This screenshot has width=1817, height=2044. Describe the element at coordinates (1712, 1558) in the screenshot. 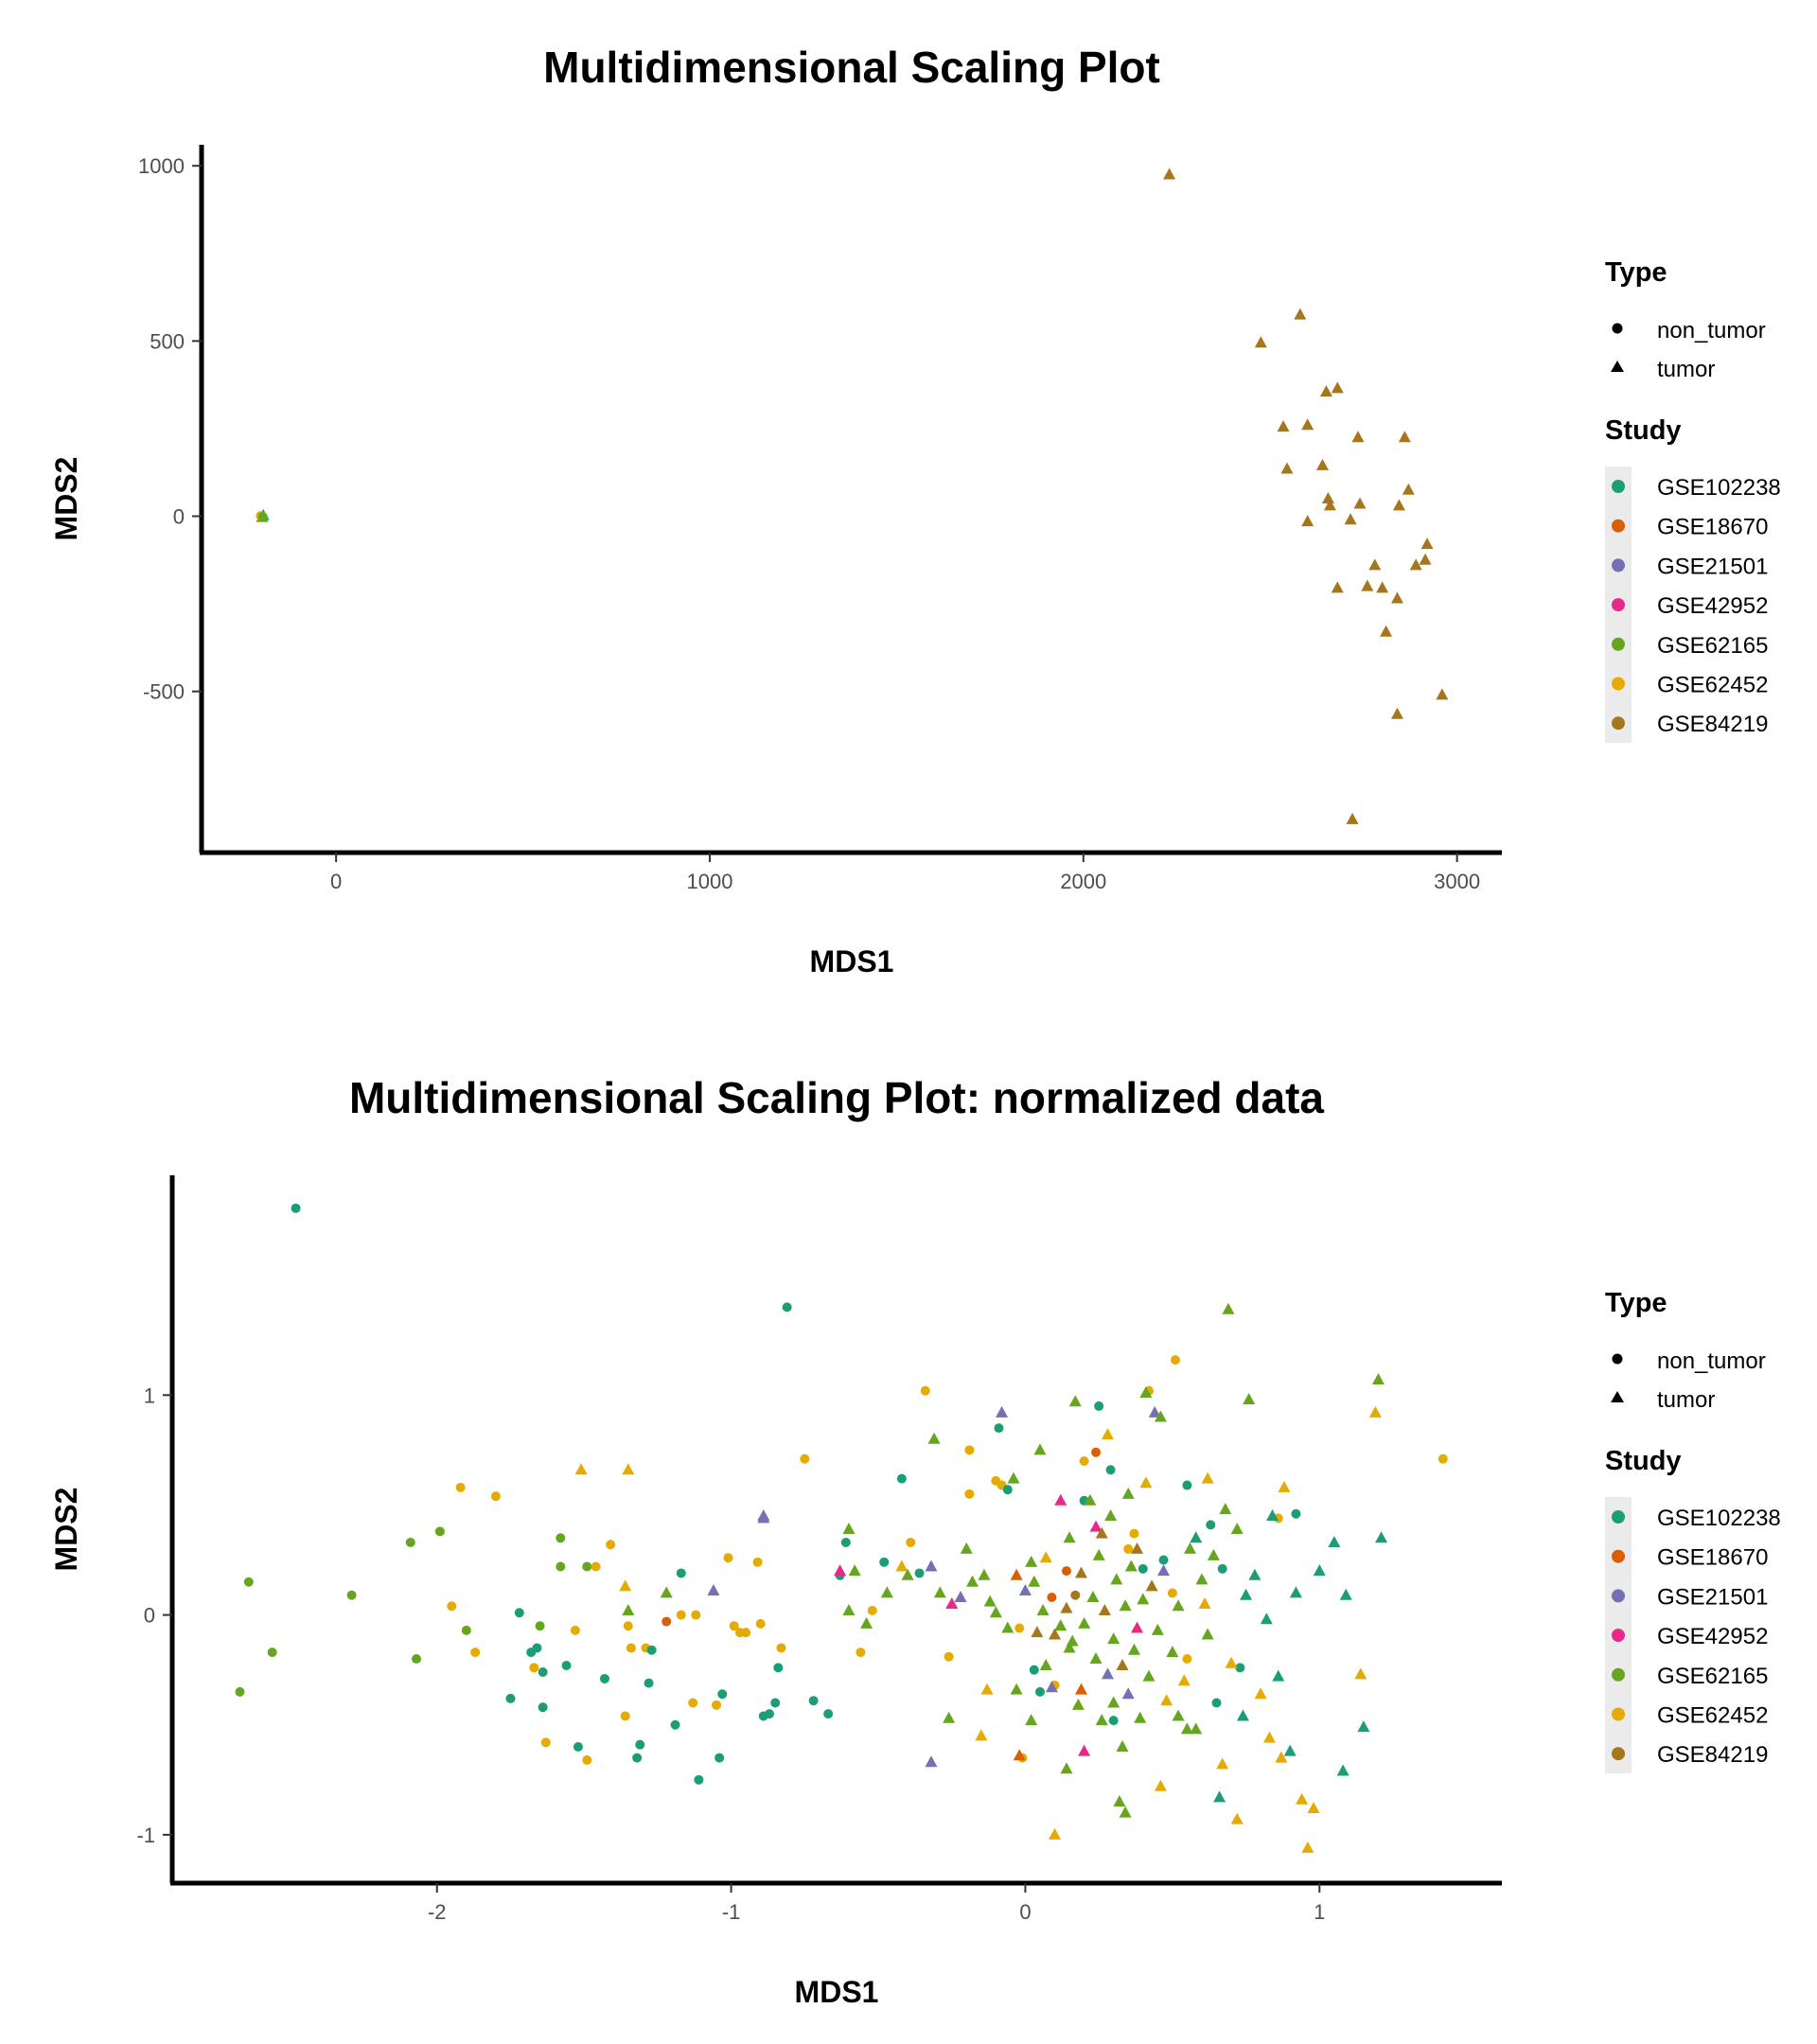

I see `legend-study-label: GSE18670` at that location.